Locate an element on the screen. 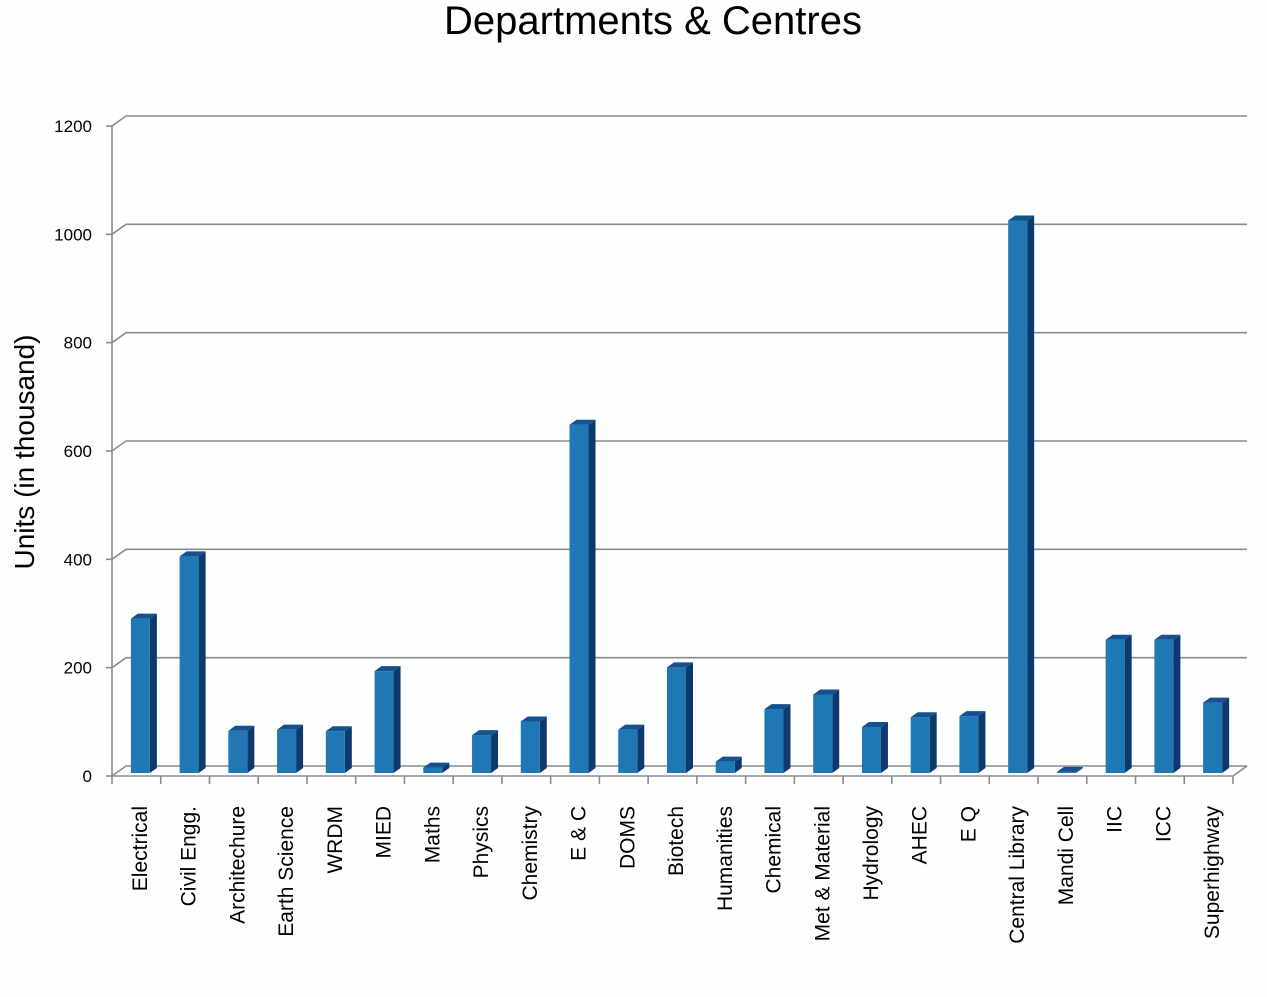 This screenshot has height=997, width=1267. y-tick-label: 1000 is located at coordinates (73, 234).